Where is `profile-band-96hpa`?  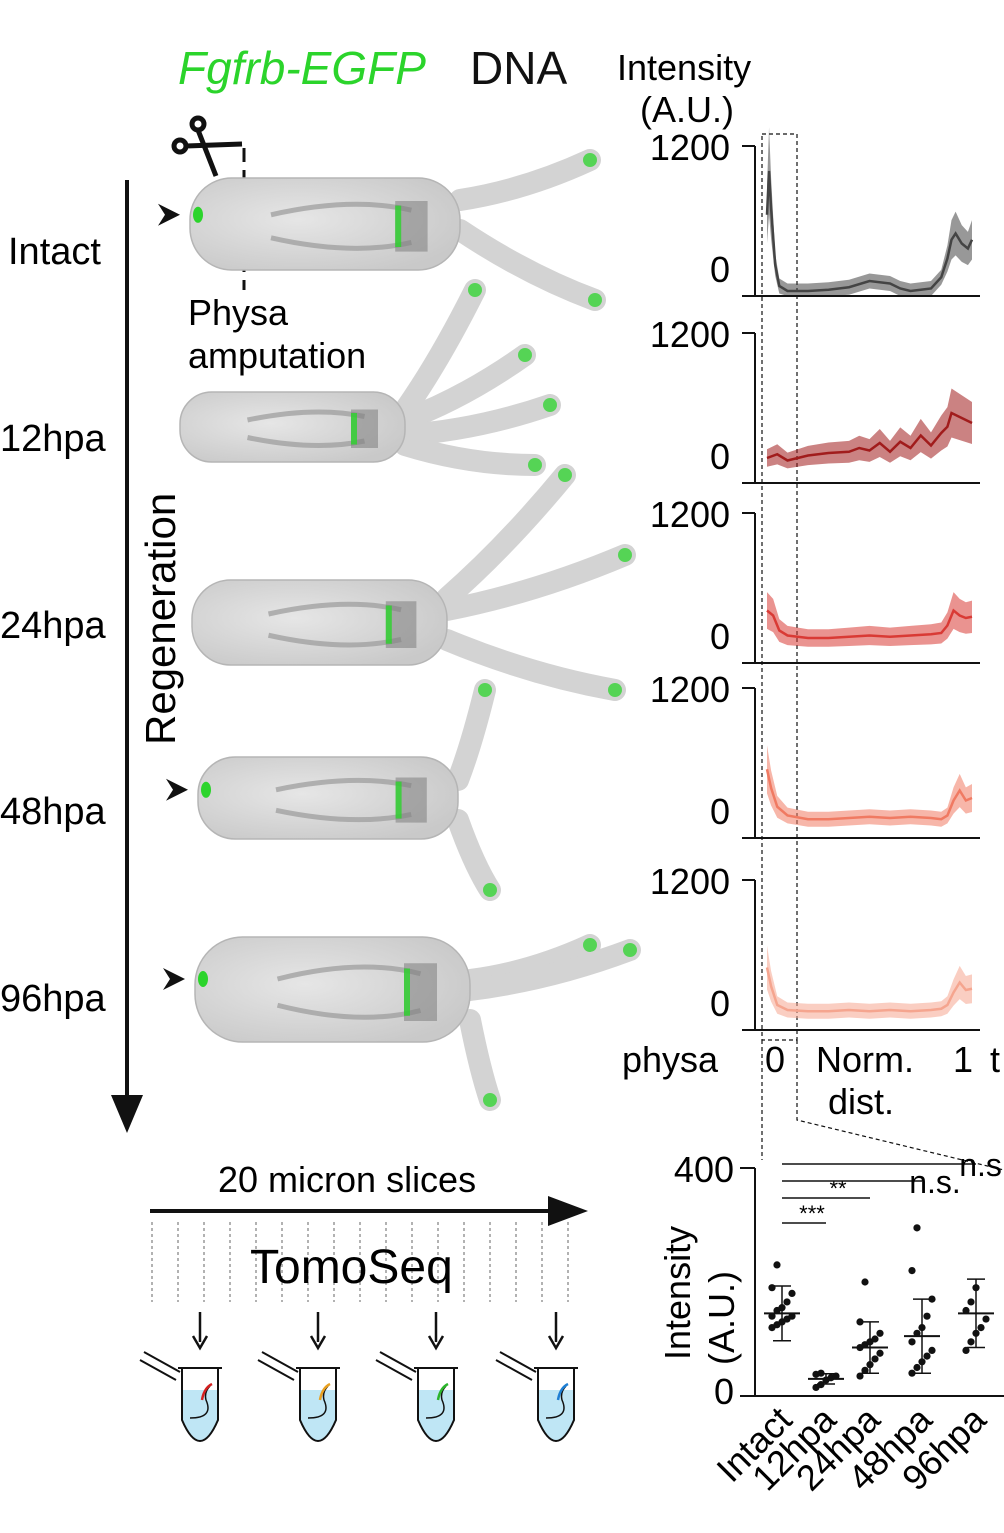 profile-band-96hpa is located at coordinates (869, 982).